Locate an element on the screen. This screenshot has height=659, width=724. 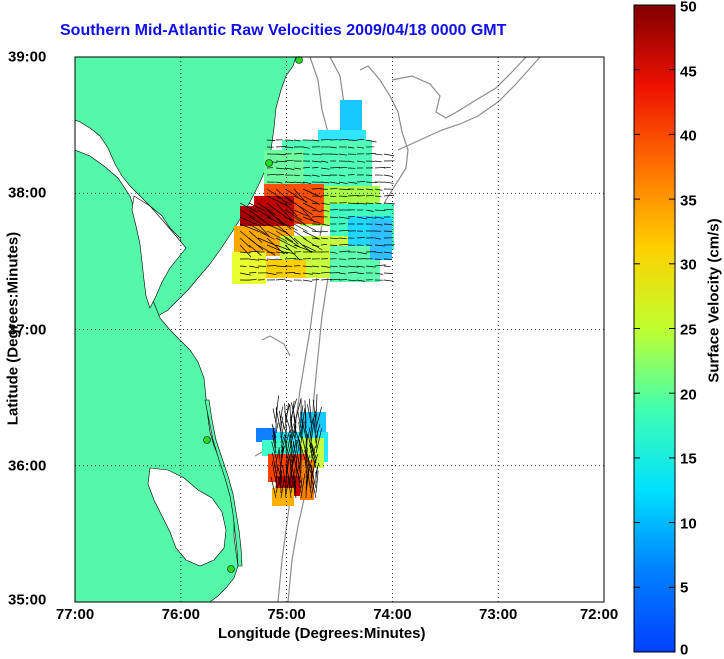
colorbar is located at coordinates (654, 328).